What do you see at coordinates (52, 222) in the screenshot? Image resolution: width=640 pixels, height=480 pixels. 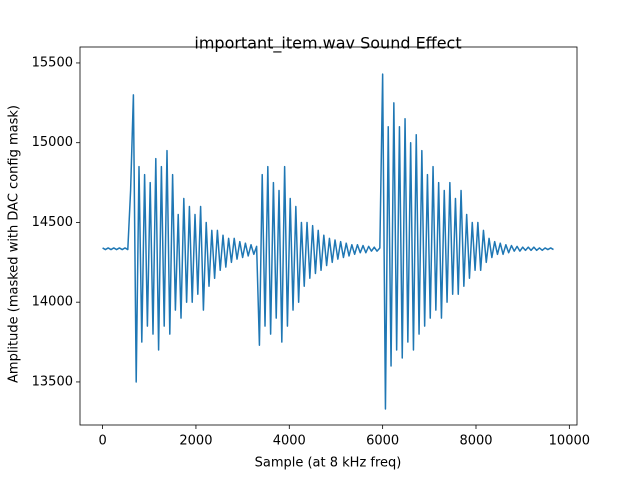 I see `y-tick-label: 14500` at bounding box center [52, 222].